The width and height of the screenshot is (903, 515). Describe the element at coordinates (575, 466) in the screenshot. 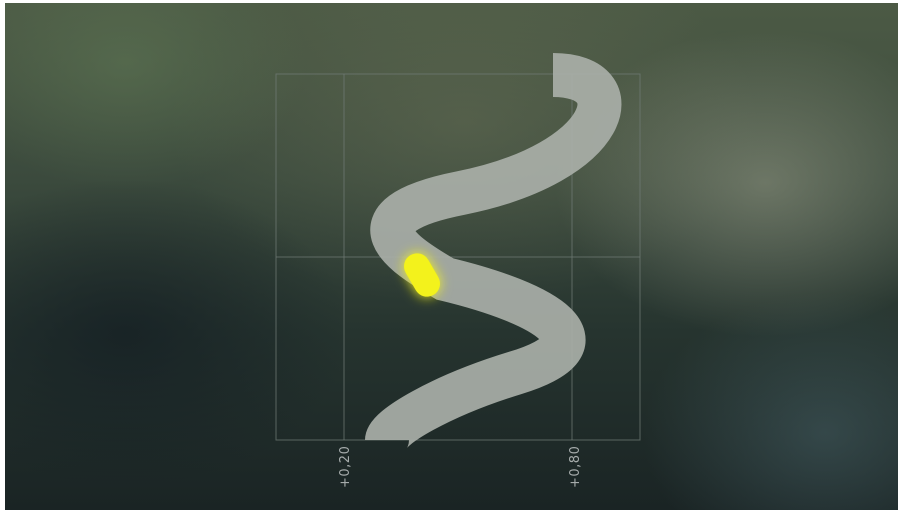

I see `x-tick-label-right: +0,80` at that location.